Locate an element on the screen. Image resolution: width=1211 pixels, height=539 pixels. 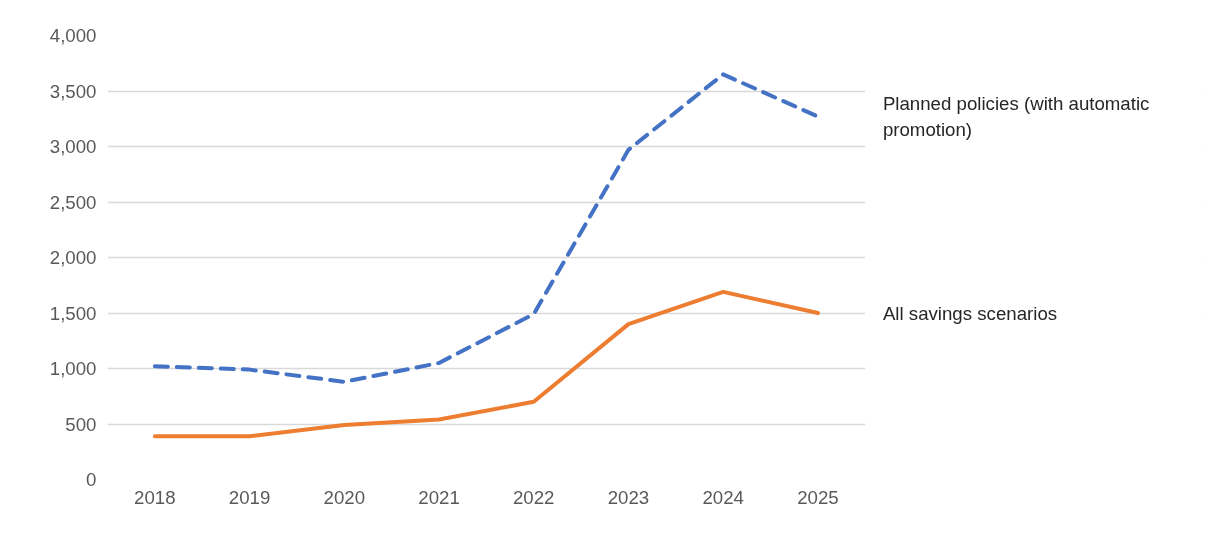
x-tick-label: 2021 is located at coordinates (439, 497).